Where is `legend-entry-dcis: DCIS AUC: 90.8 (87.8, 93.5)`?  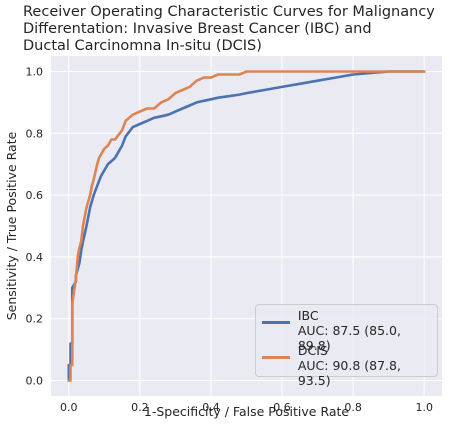 legend-entry-dcis: DCIS AUC: 90.8 (87.8, 93.5) is located at coordinates (349, 365).